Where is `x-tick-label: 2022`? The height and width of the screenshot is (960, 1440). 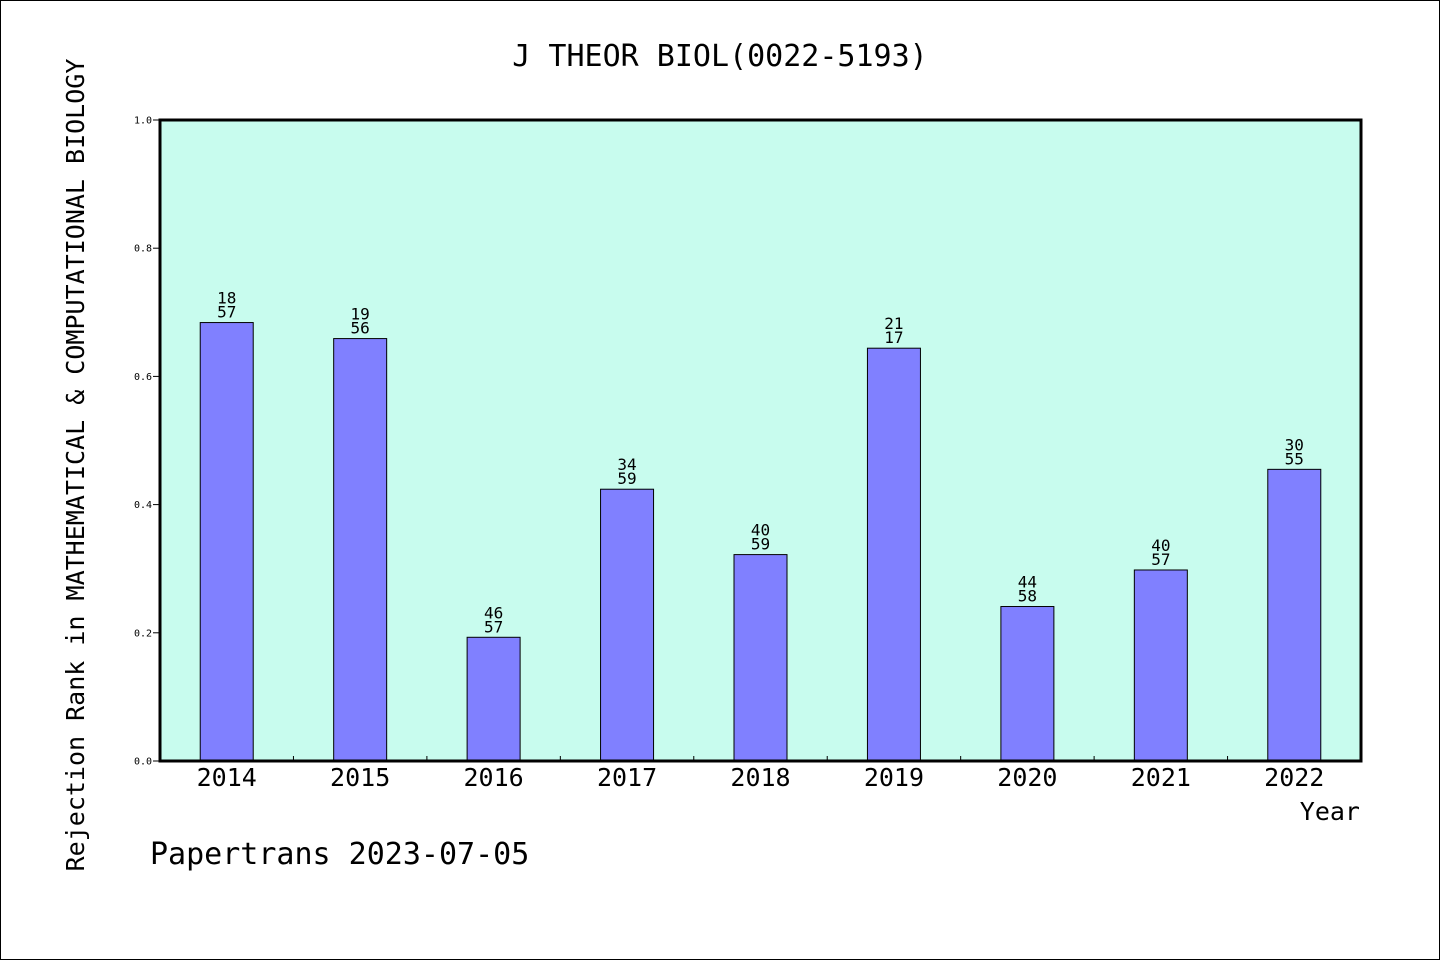 x-tick-label: 2022 is located at coordinates (1294, 777).